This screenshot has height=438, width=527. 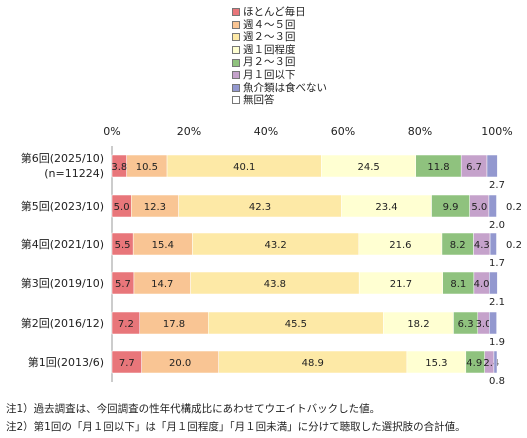 What do you see at coordinates (62, 283) in the screenshot?
I see `category-label: 第3回(2019/10)` at bounding box center [62, 283].